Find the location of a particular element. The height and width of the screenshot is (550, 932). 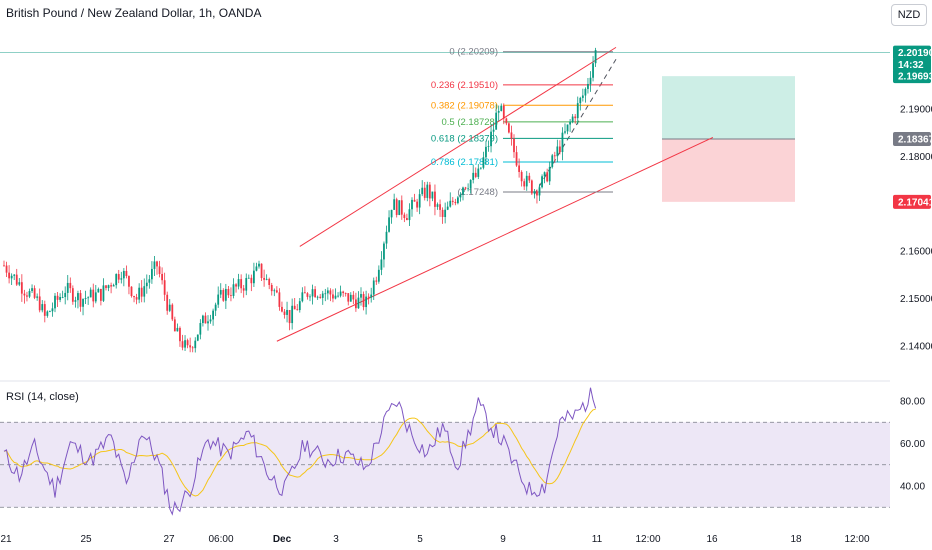

price-tag-label: 2.20190 is located at coordinates (915, 53).